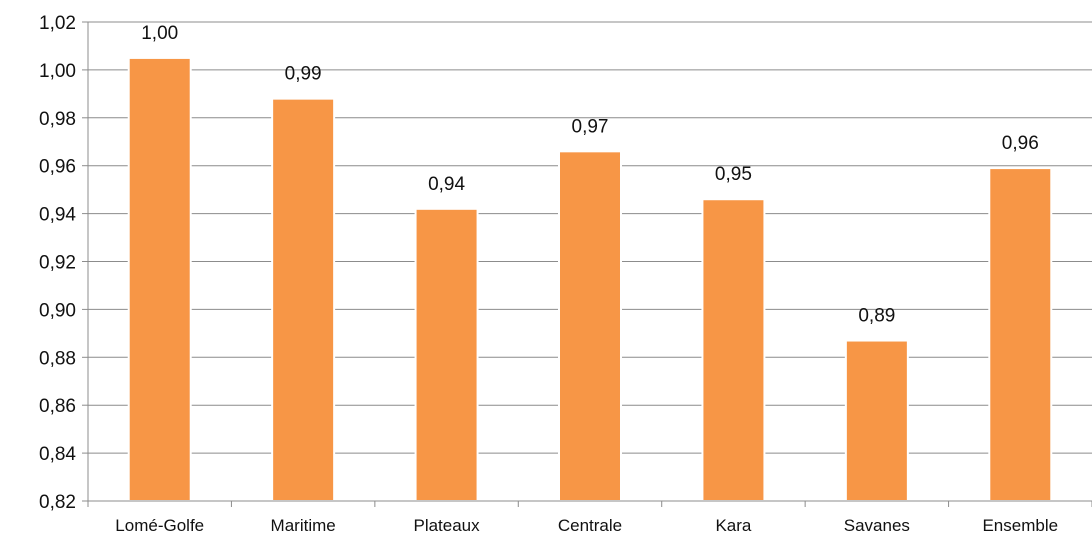  Describe the element at coordinates (57, 454) in the screenshot. I see `y-tick-label: 0,84` at that location.